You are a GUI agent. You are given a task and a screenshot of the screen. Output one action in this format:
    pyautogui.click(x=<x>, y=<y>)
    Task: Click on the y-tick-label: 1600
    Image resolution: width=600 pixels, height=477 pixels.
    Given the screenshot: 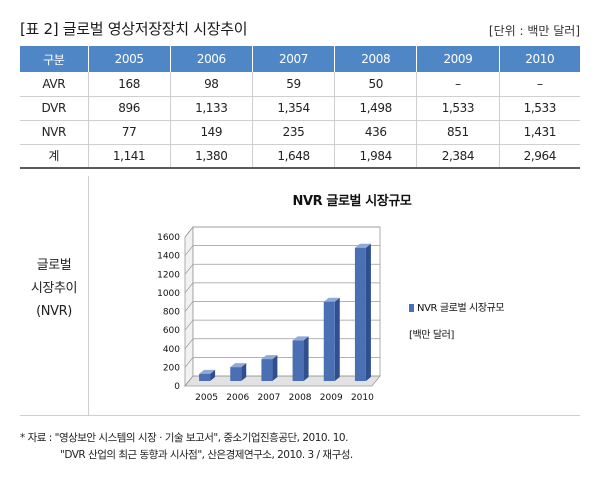 What is the action you would take?
    pyautogui.click(x=168, y=238)
    